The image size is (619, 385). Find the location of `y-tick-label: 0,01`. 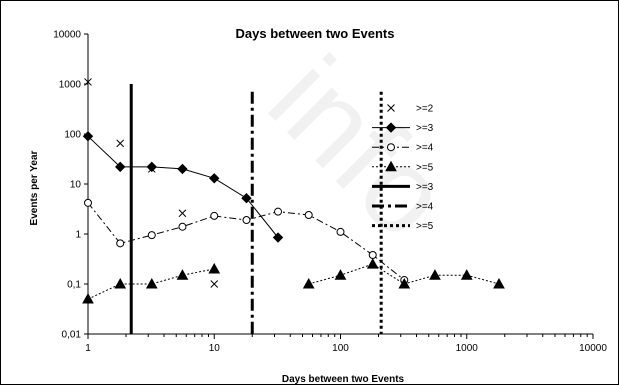

y-tick-label: 0,01 is located at coordinates (72, 335).